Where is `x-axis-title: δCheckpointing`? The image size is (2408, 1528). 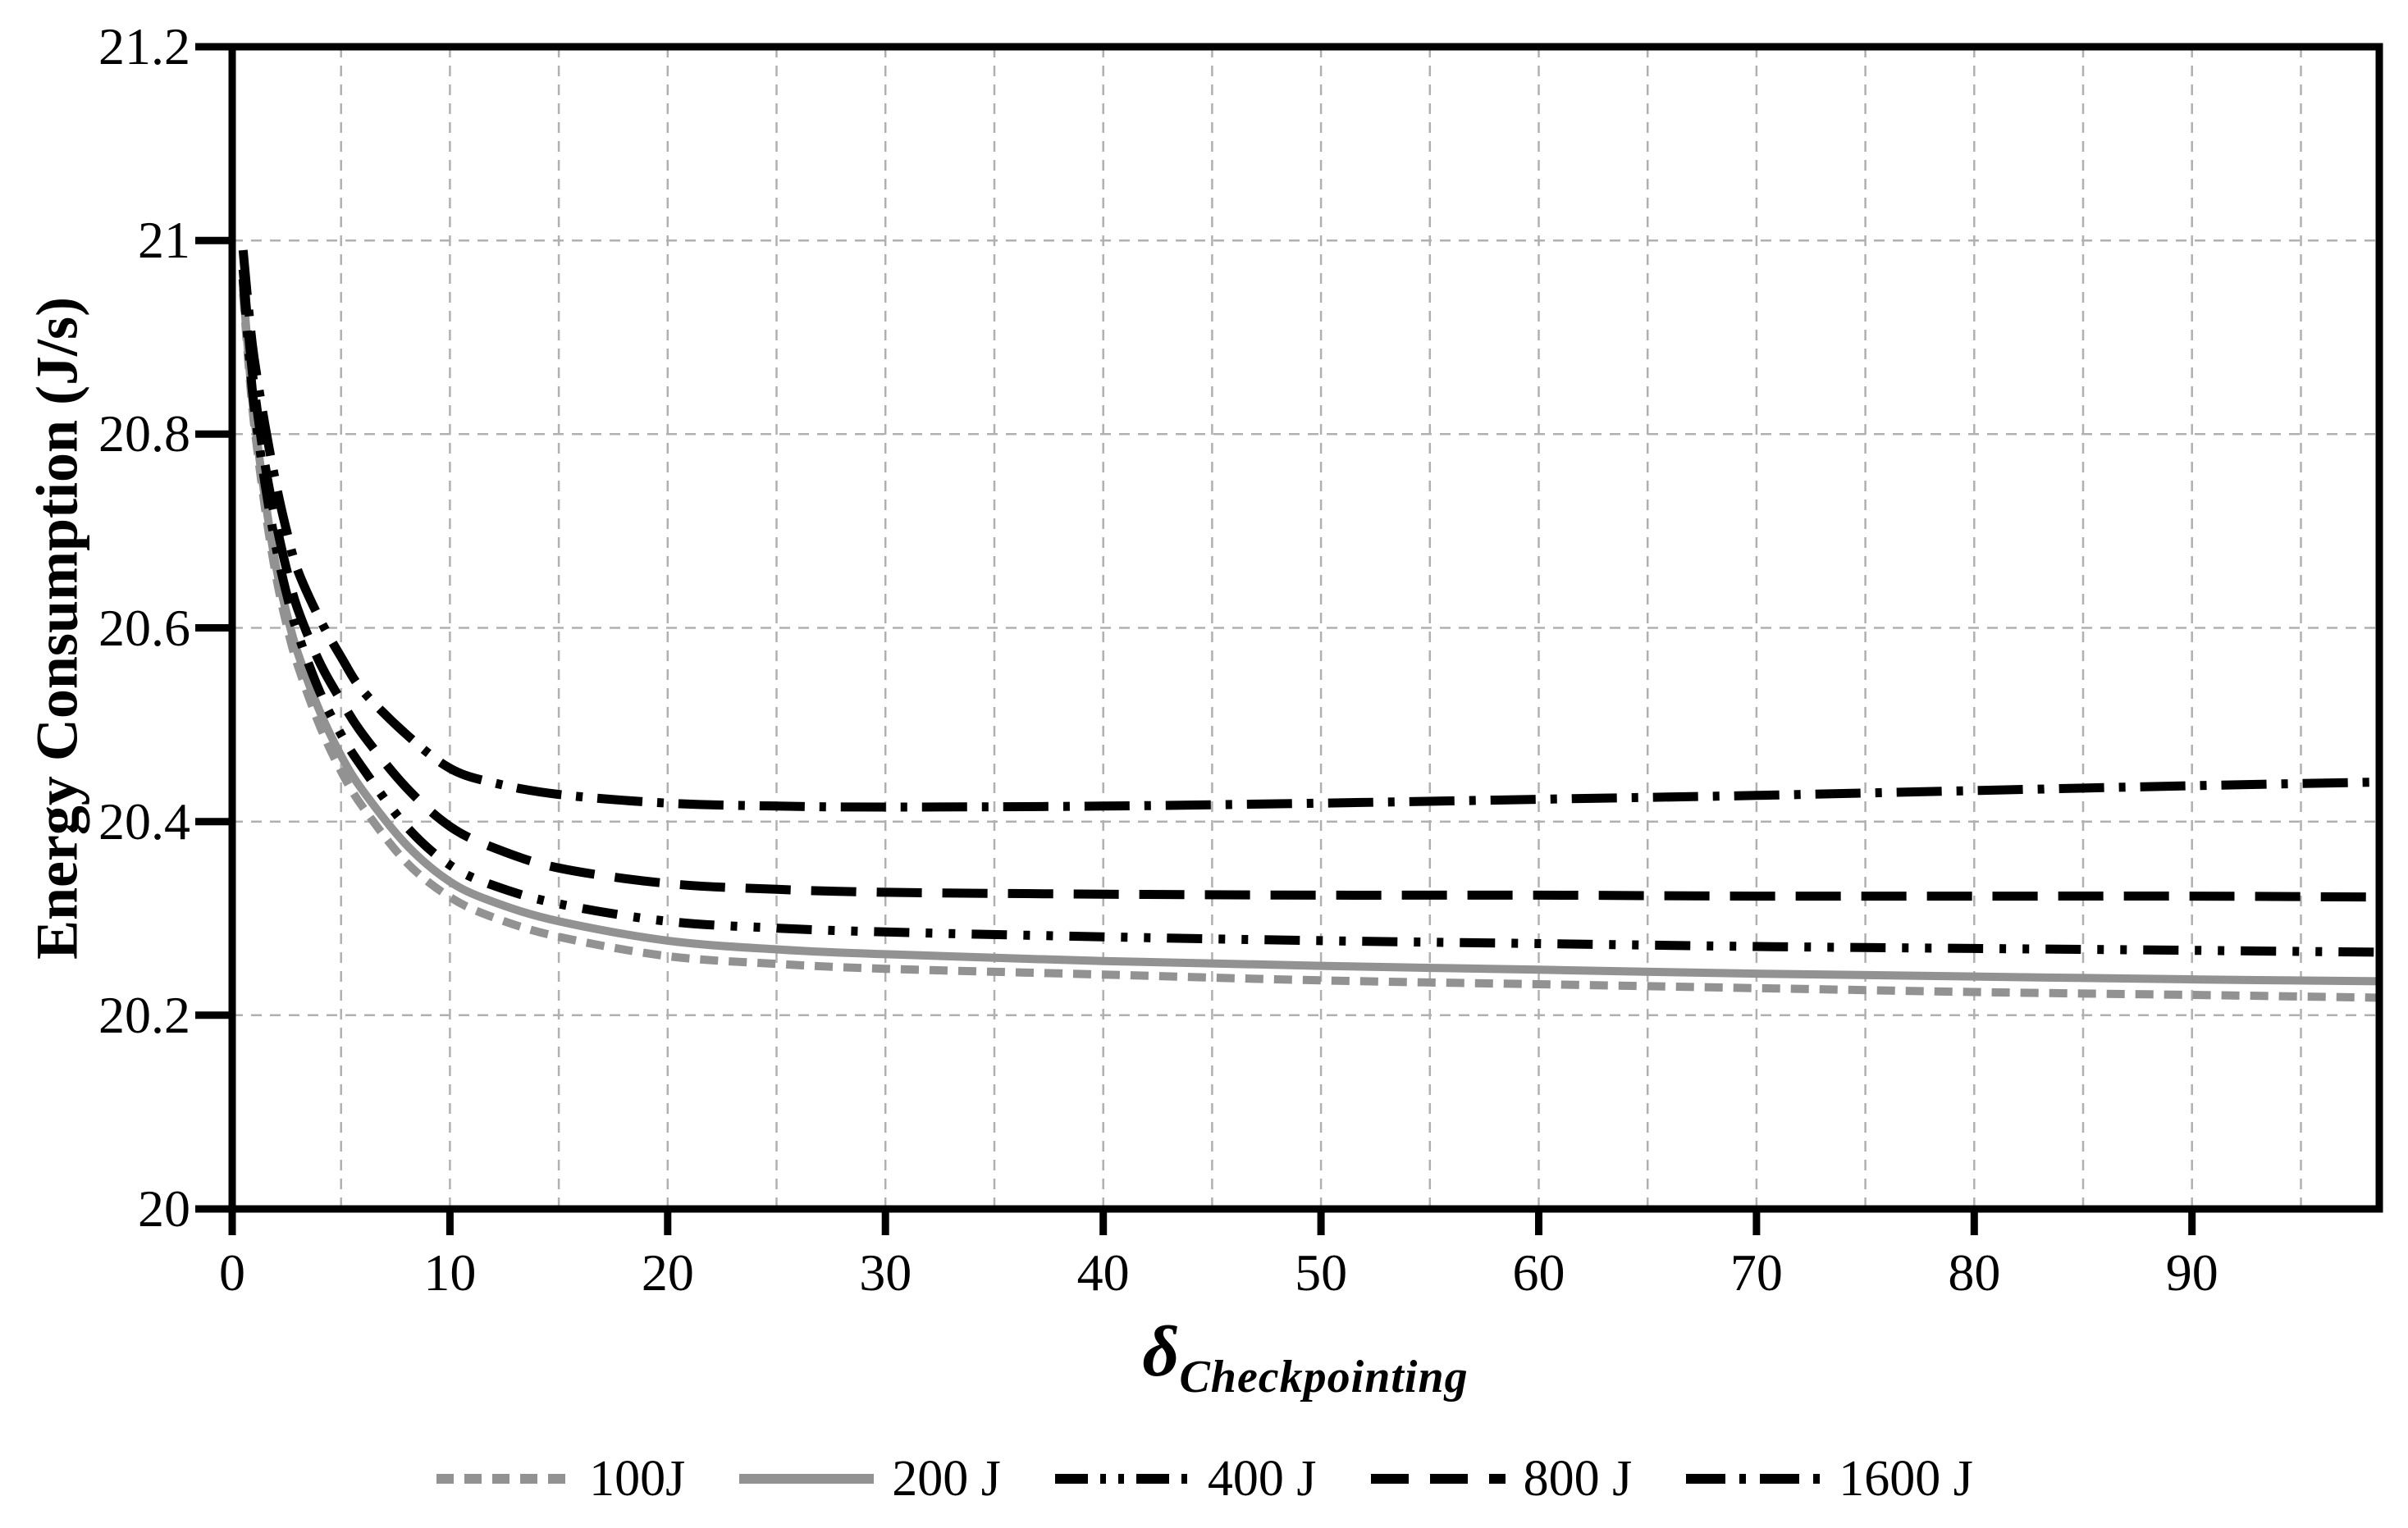
x-axis-title: δCheckpointing is located at coordinates (1305, 1357).